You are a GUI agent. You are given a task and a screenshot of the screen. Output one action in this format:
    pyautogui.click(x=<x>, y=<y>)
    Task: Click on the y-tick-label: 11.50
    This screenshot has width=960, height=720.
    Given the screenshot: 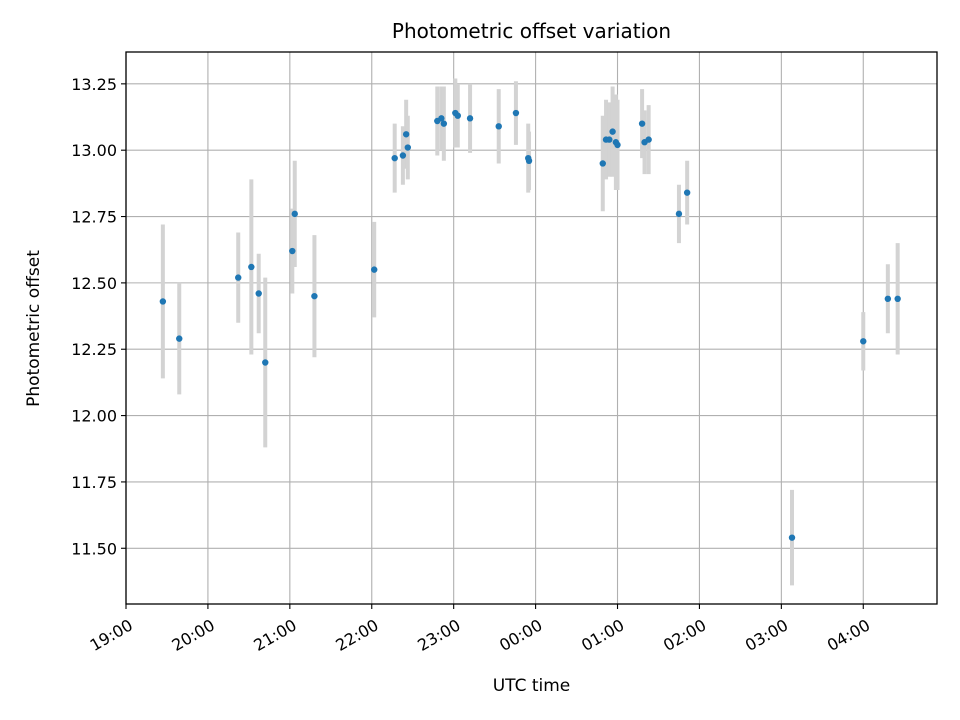 What is the action you would take?
    pyautogui.click(x=94, y=548)
    